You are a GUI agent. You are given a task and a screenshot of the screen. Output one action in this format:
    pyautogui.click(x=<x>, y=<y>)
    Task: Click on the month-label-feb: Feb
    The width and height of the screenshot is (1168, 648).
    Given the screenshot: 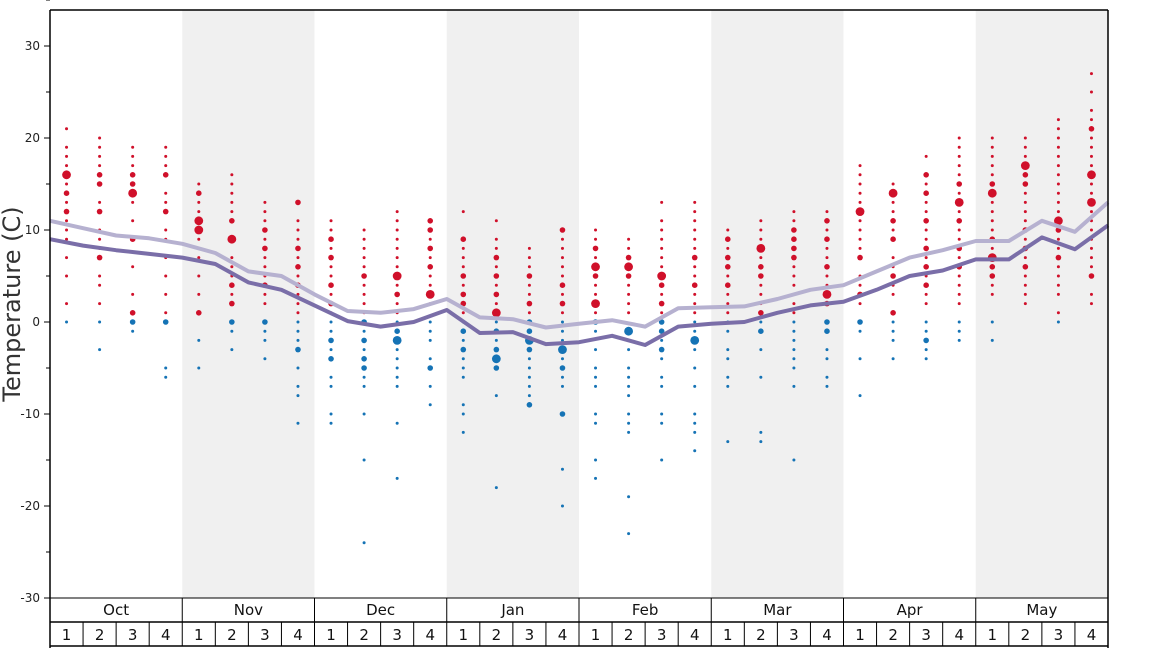 What is the action you would take?
    pyautogui.click(x=645, y=610)
    